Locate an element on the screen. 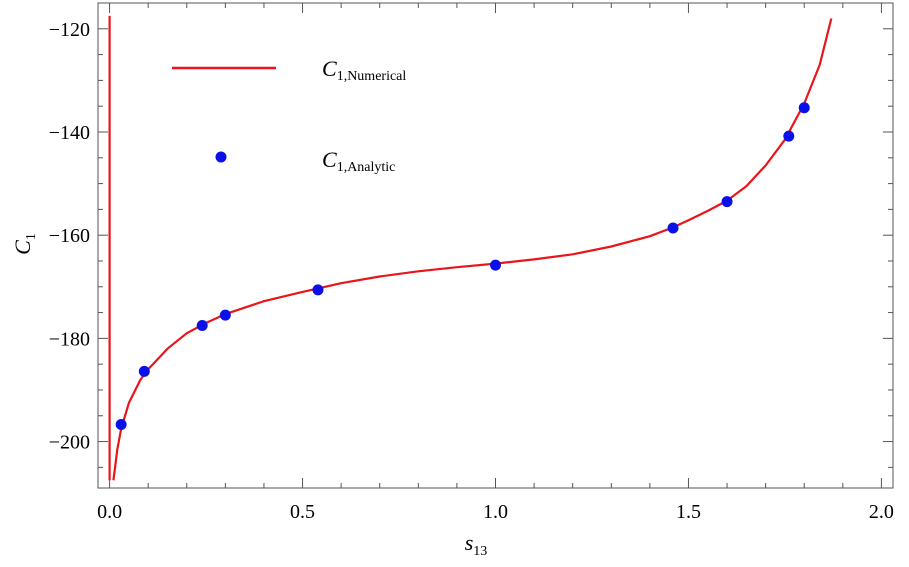  x-axis-title-sub: 13 is located at coordinates (480, 551).